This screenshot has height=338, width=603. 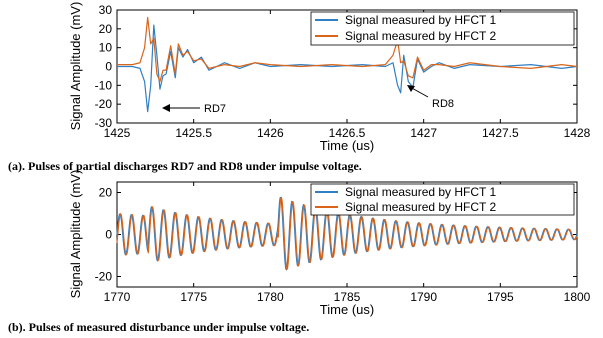 I want to click on chart-b-x-axis-label: Time (us), so click(x=347, y=309).